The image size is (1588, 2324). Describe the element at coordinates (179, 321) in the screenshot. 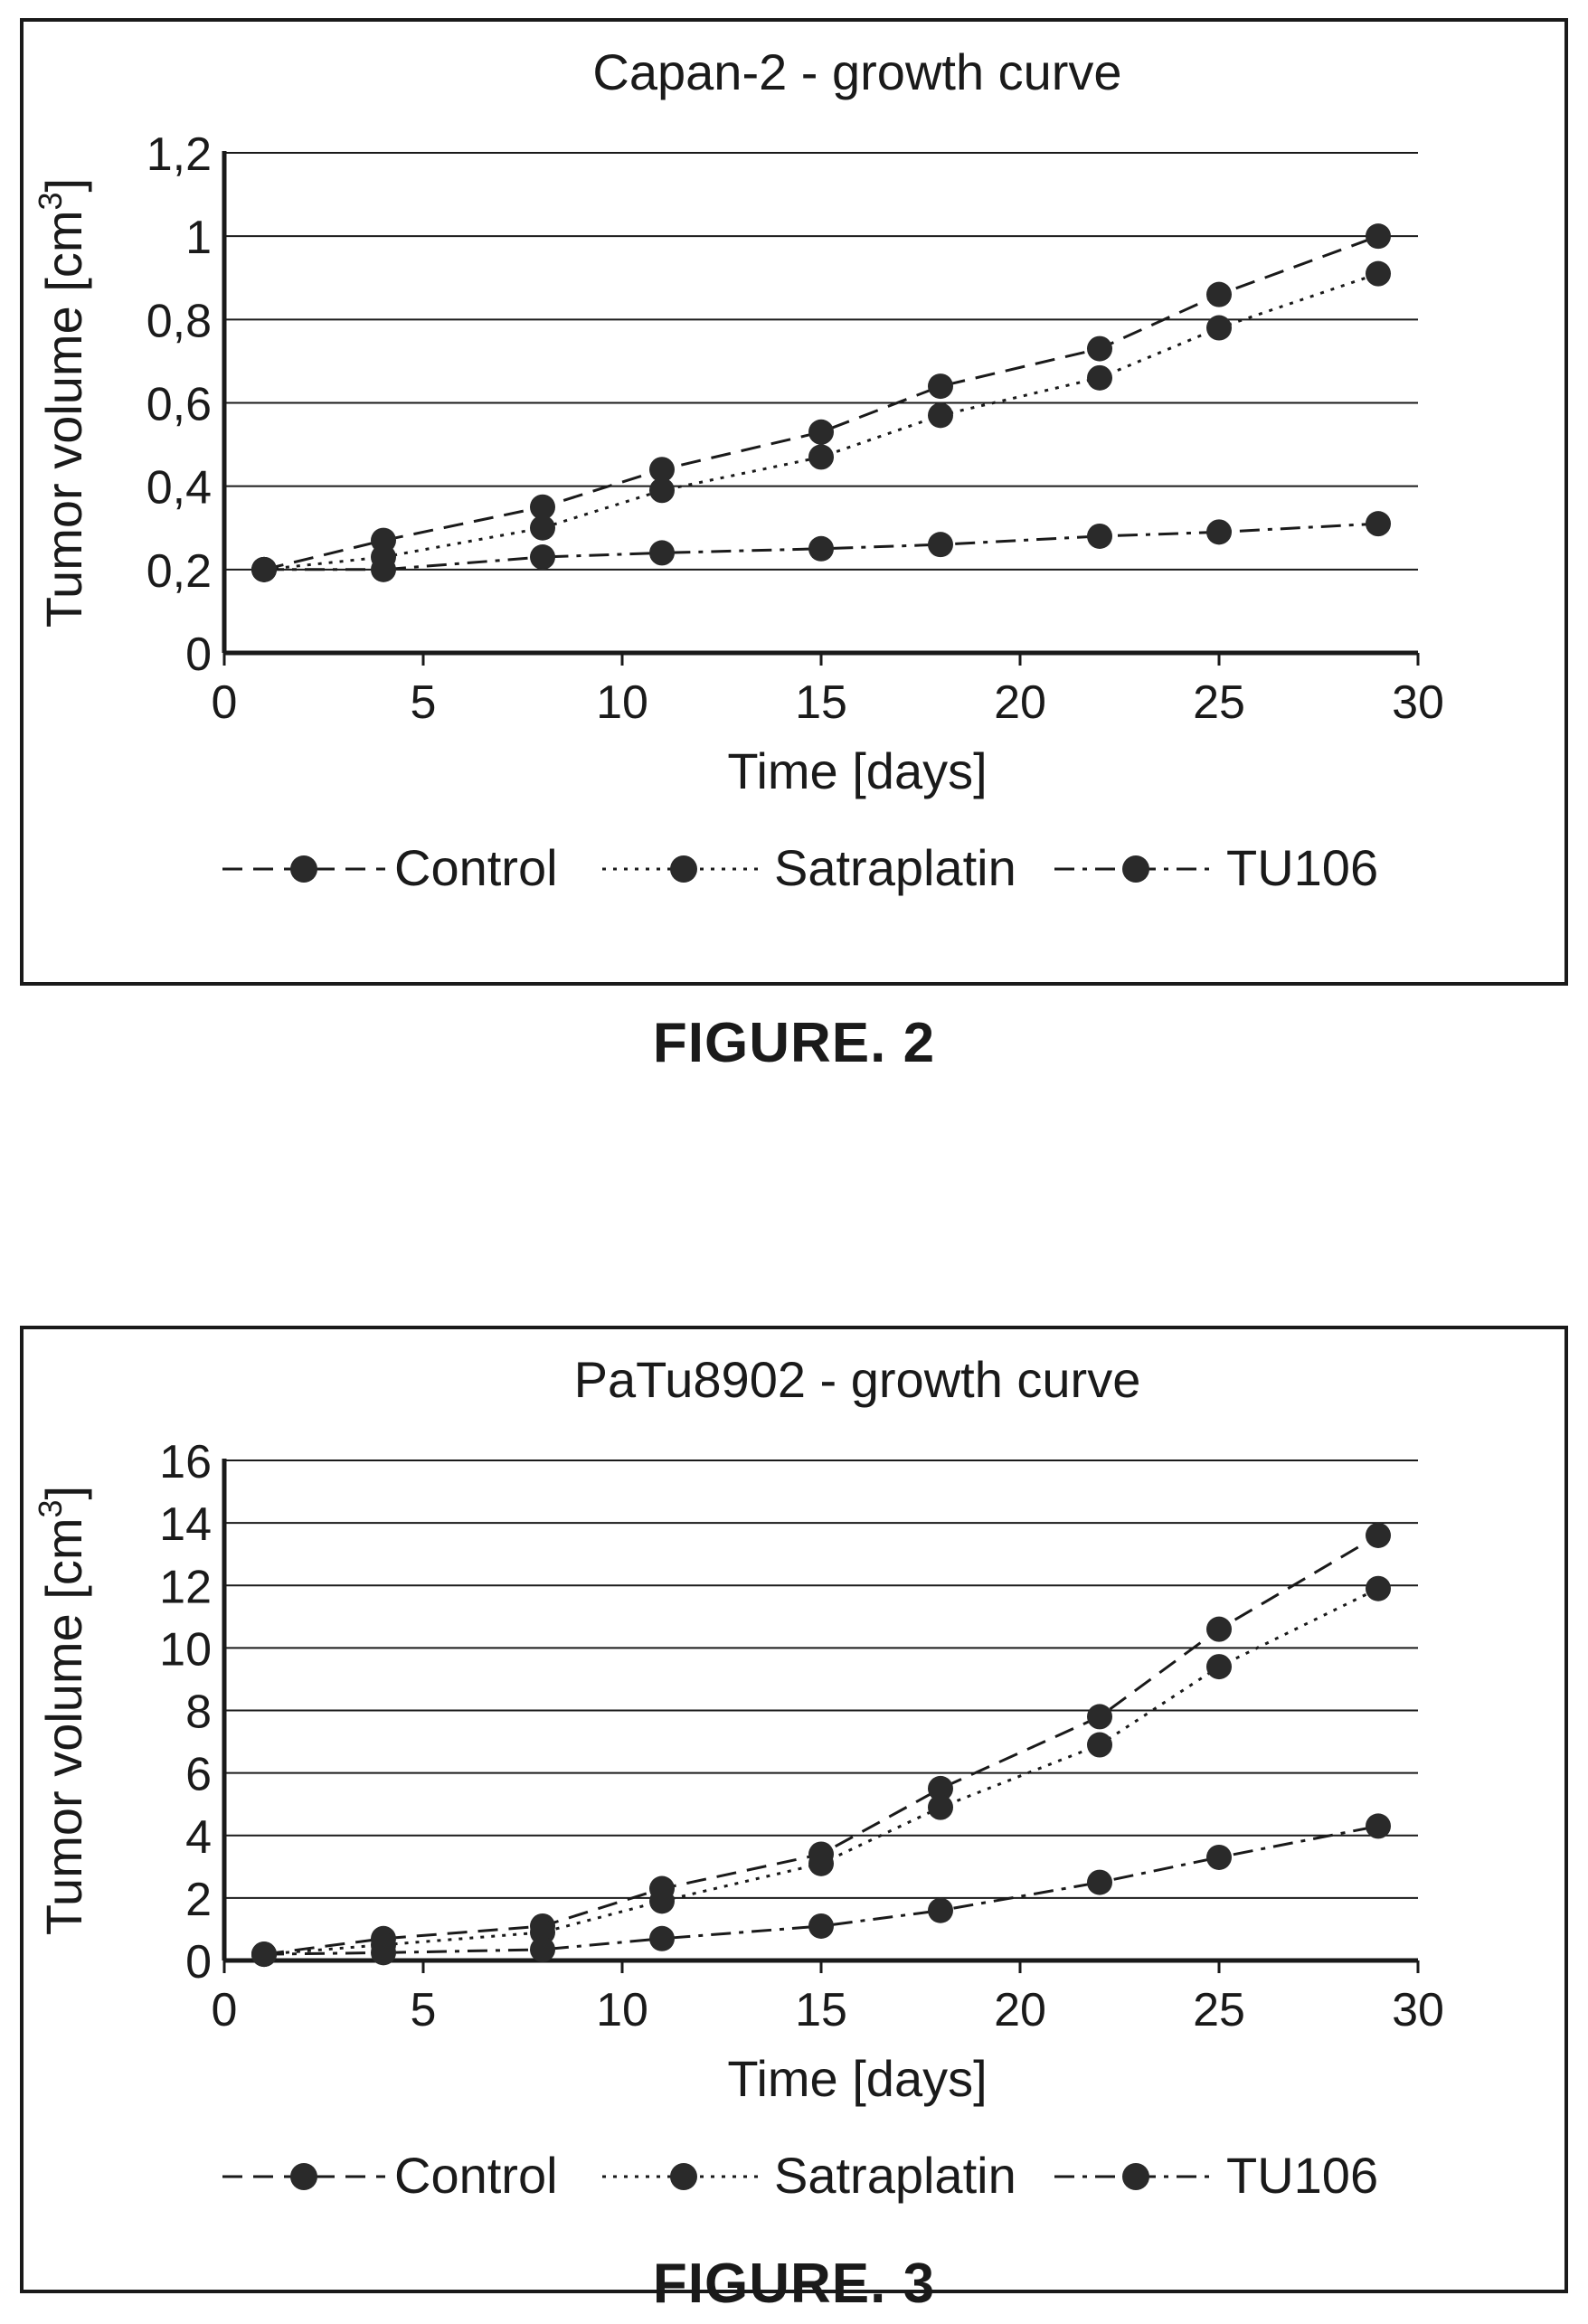

I see `chart1-ytick-label: 0,8` at that location.